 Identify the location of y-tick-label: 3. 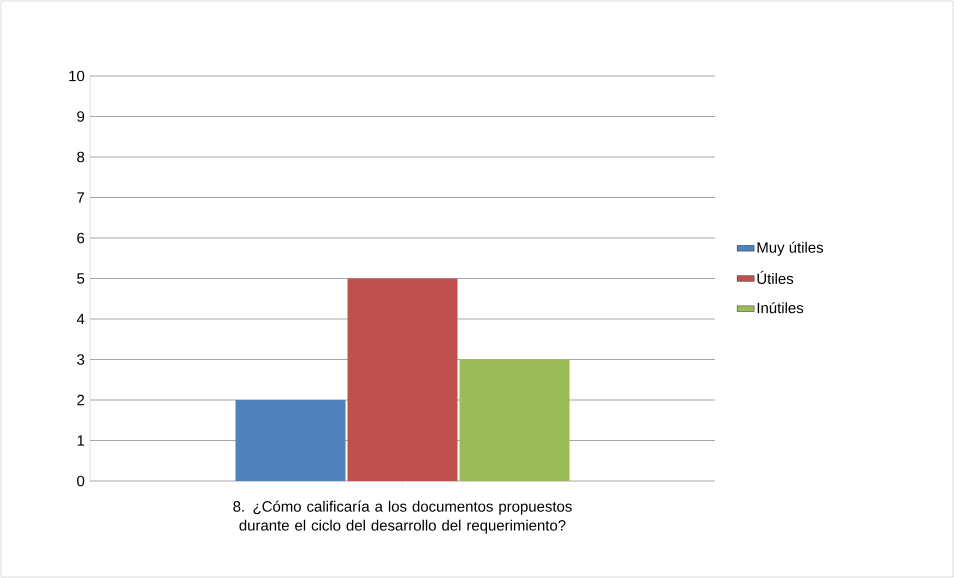
(80, 359).